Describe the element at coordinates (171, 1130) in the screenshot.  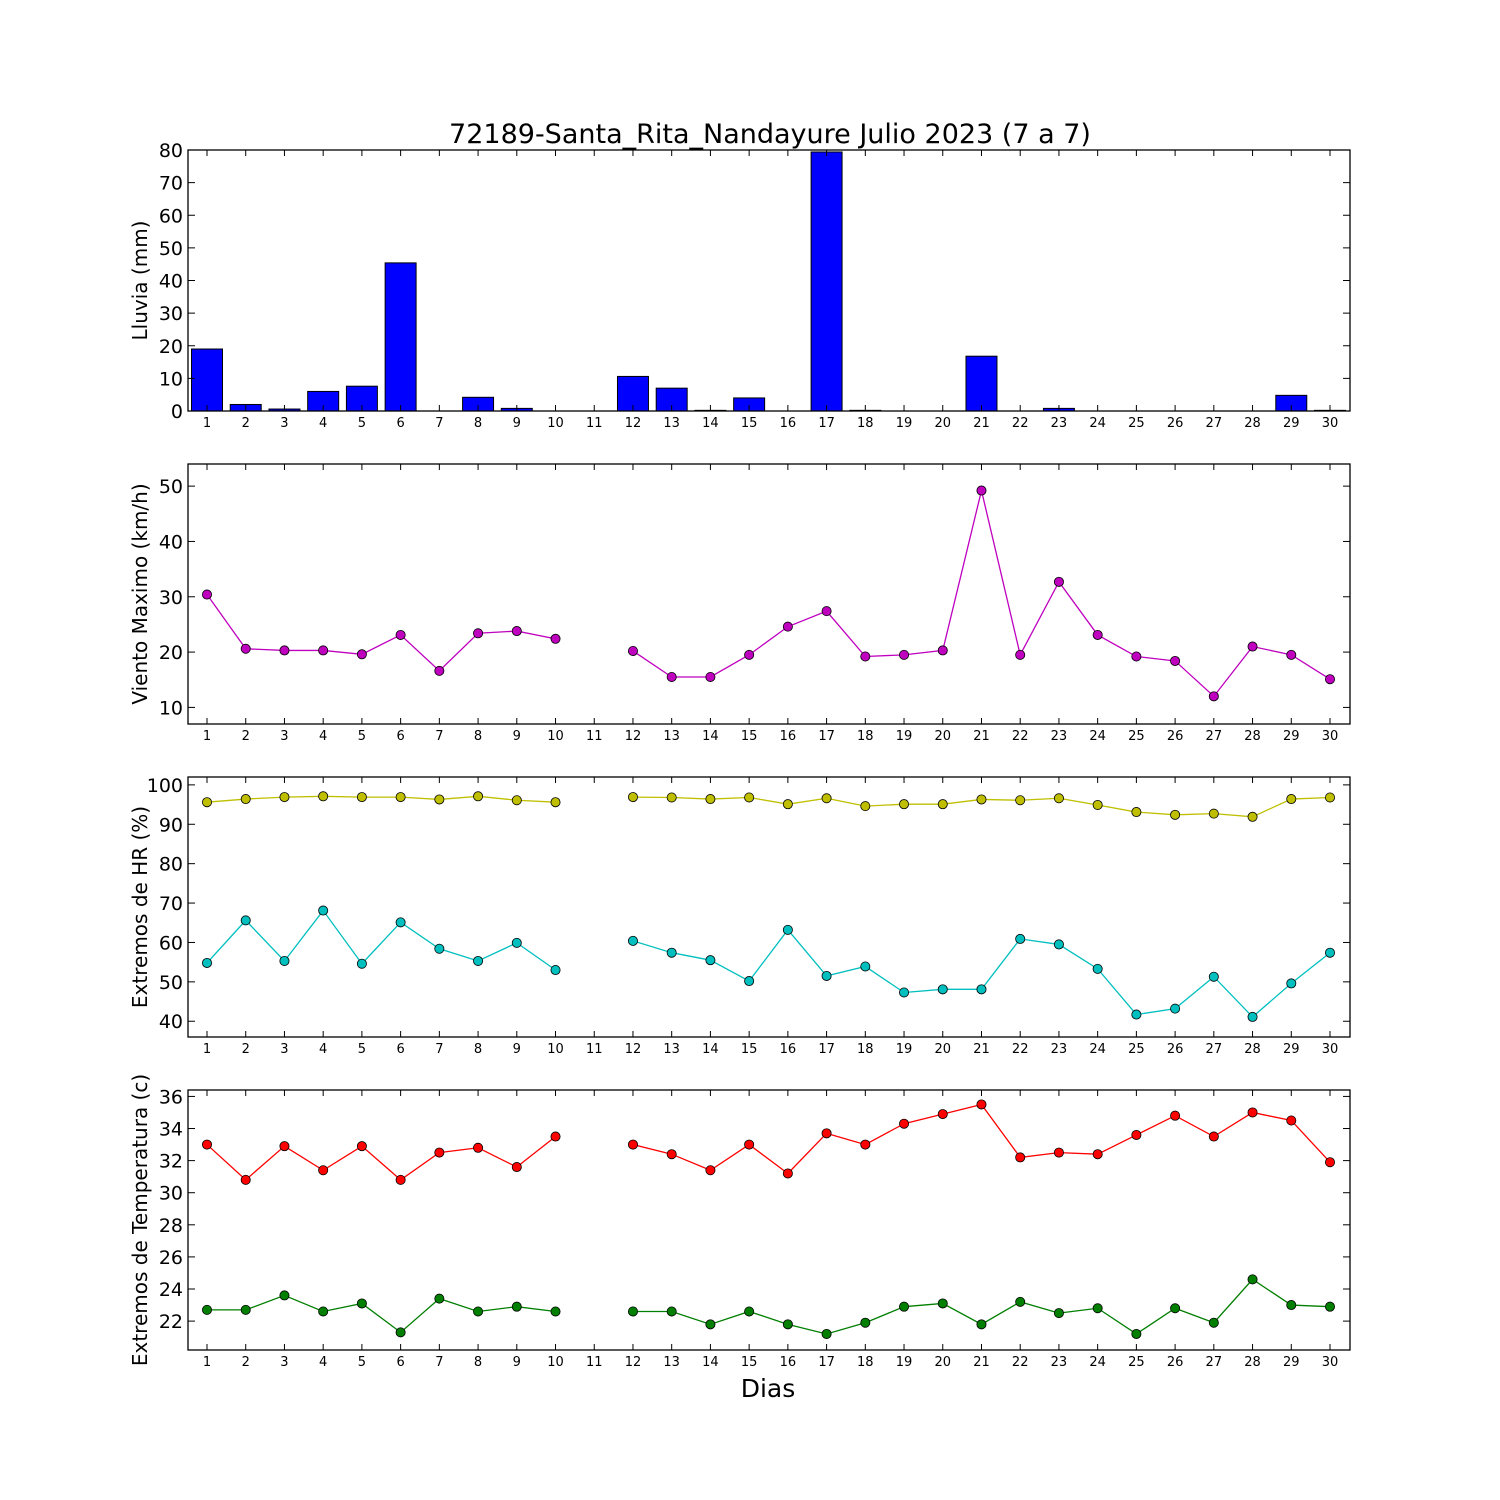
I see `y-tick-label: 34` at that location.